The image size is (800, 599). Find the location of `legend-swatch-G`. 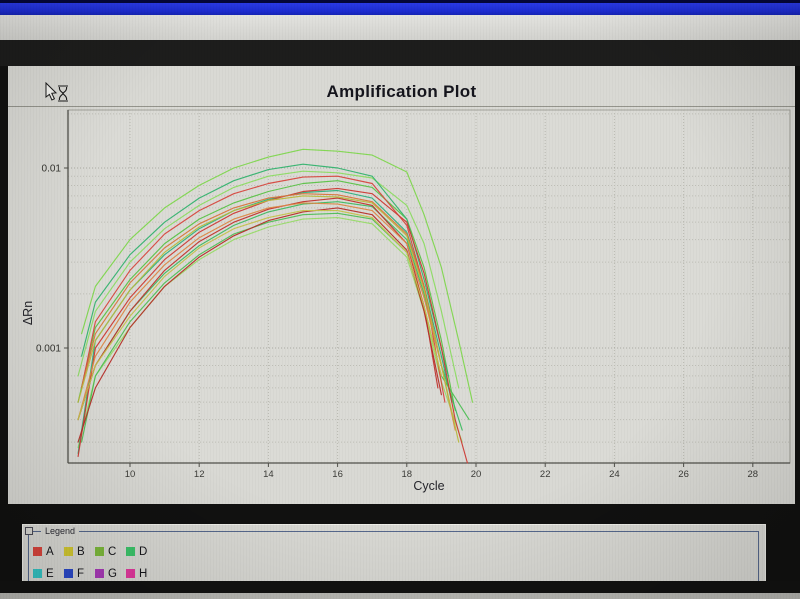

legend-swatch-G is located at coordinates (99, 573).